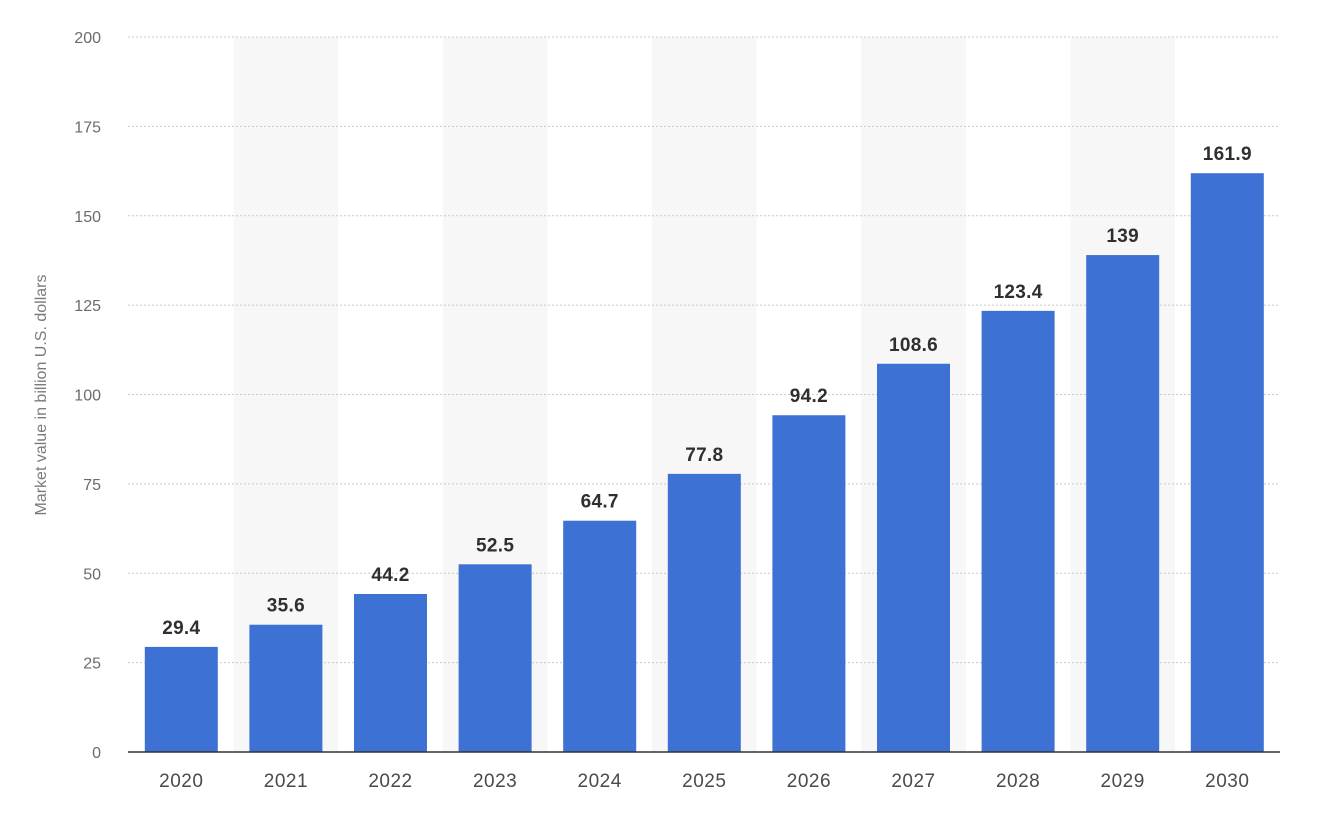 Image resolution: width=1320 pixels, height=819 pixels. I want to click on data-label: 123.4, so click(1018, 292).